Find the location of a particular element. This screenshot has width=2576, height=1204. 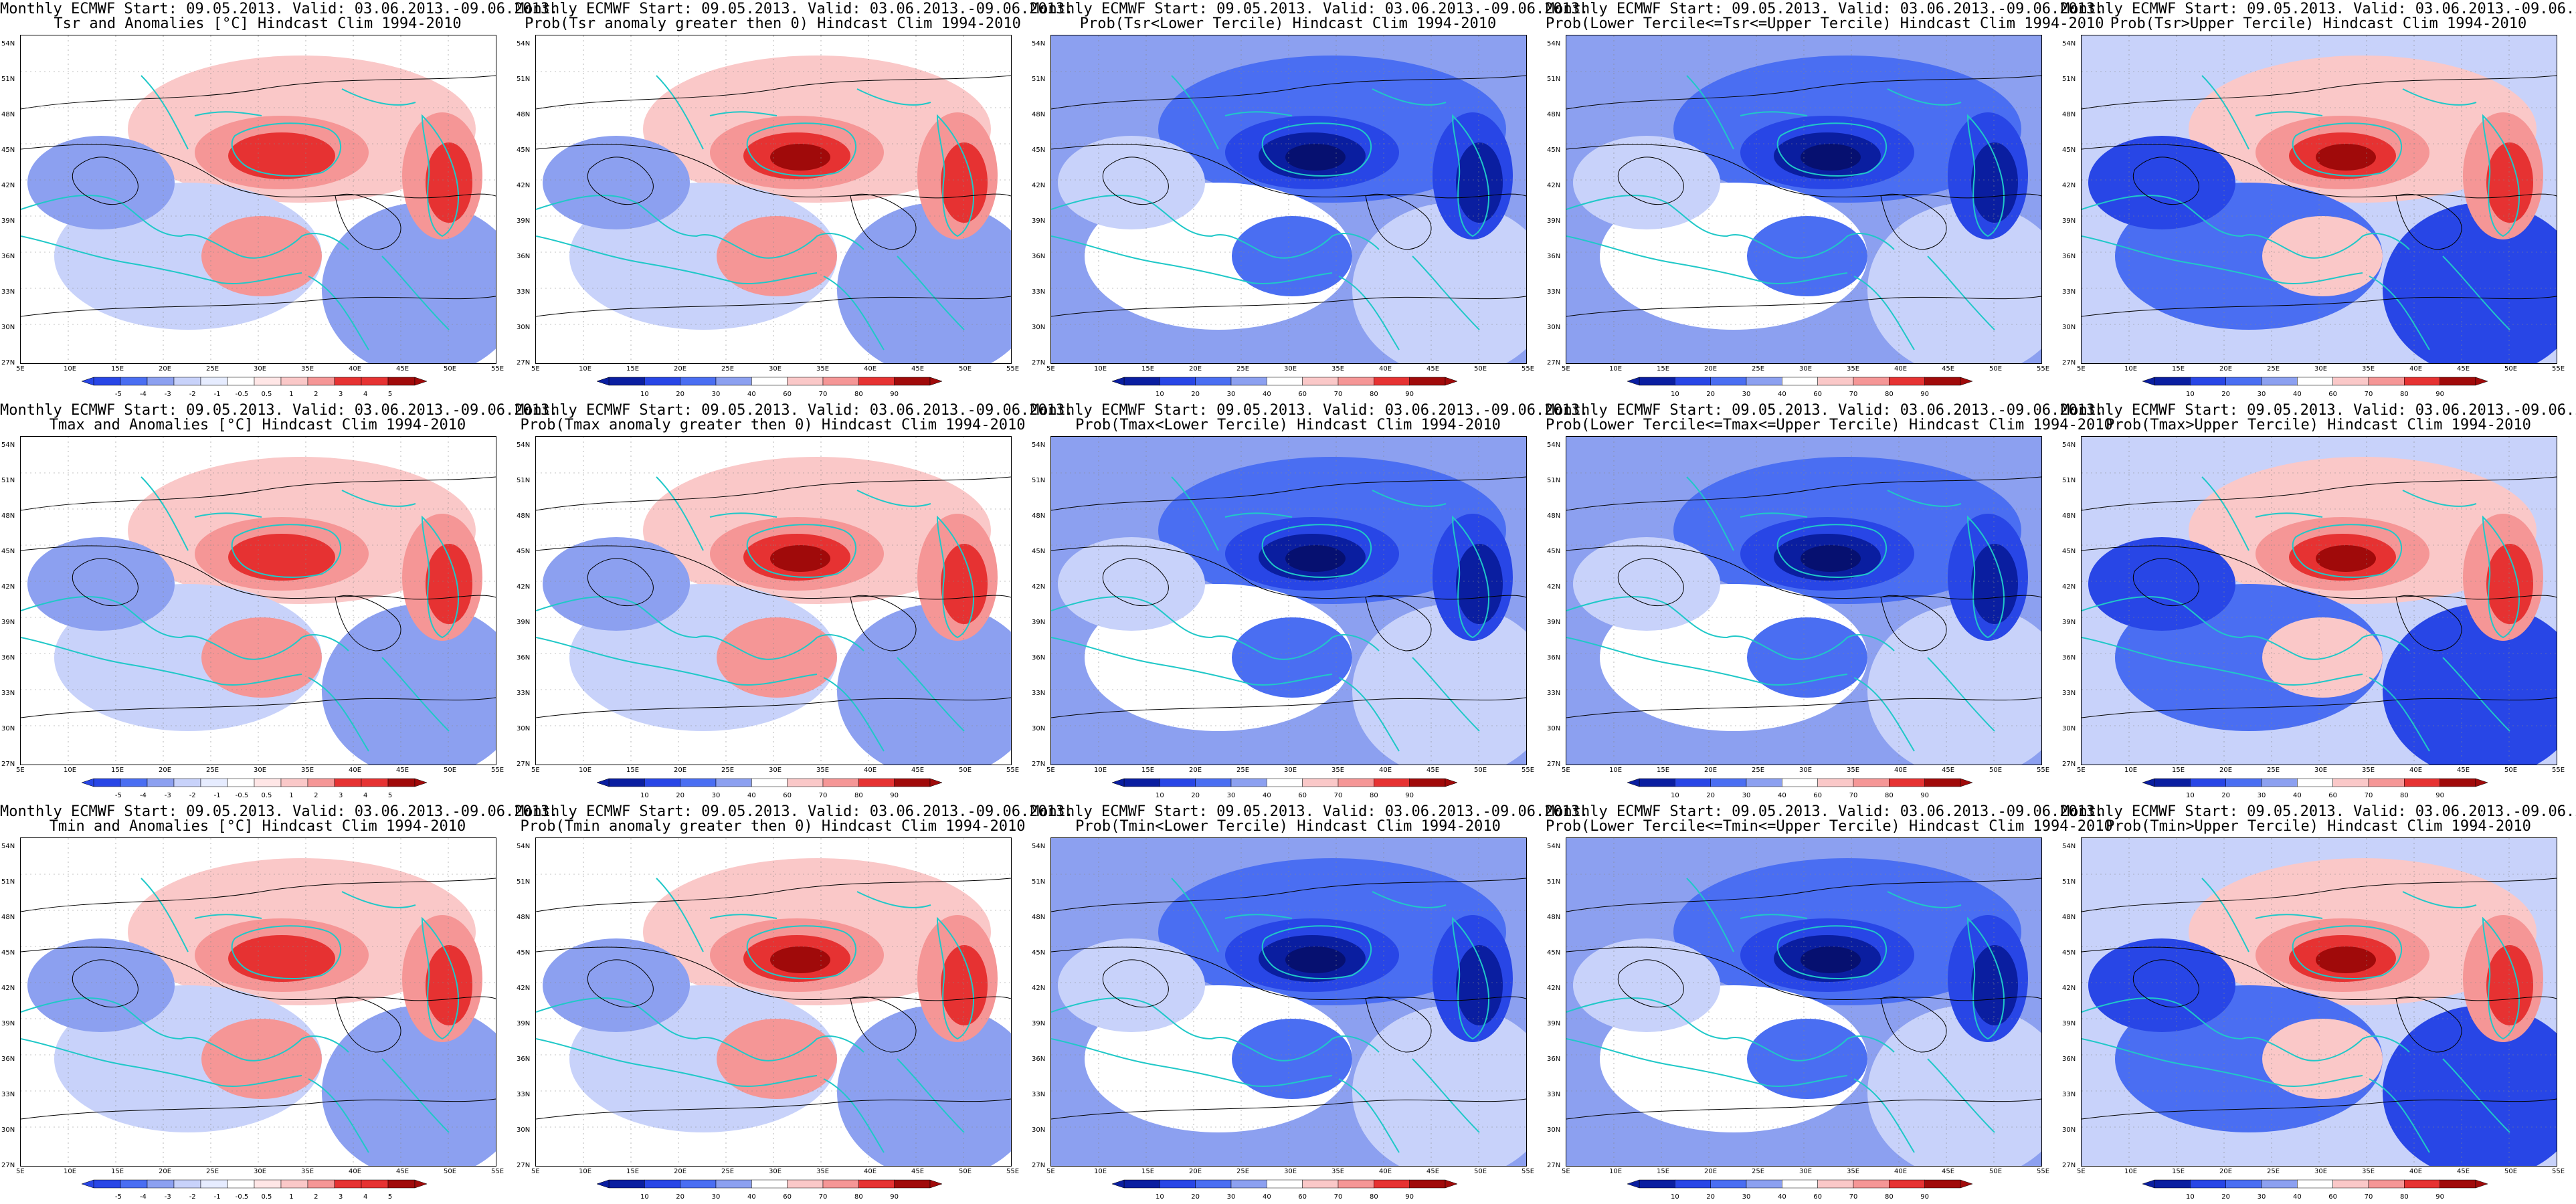

lat-tick-label: 36N is located at coordinates (1039, 256).